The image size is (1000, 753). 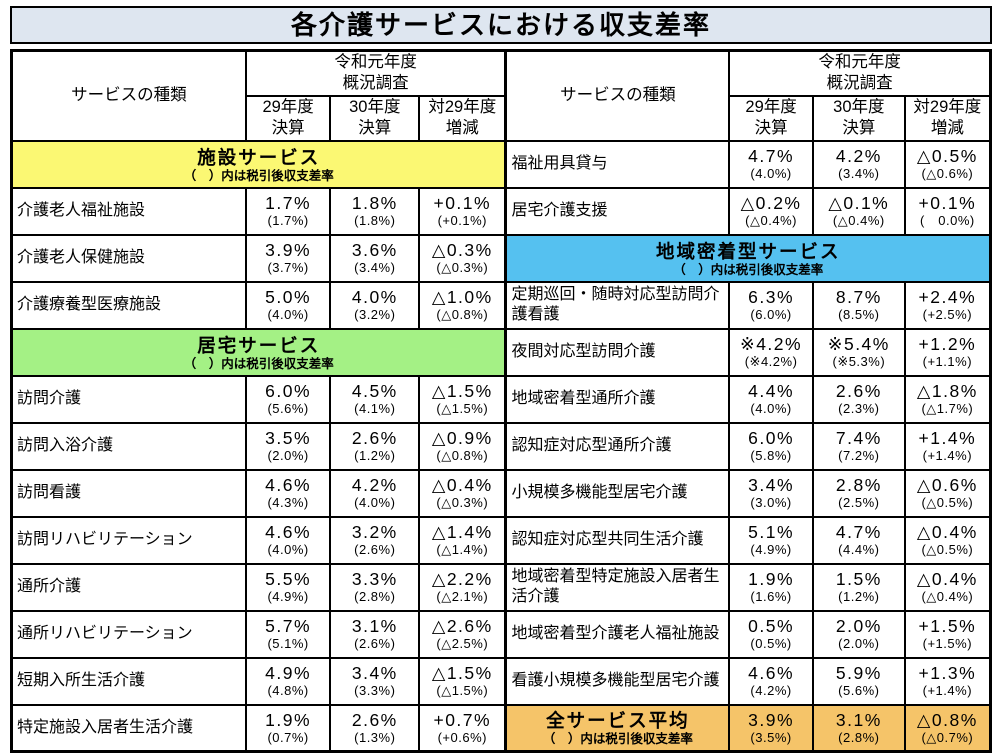 What do you see at coordinates (128, 399) in the screenshot?
I see `service-name-cell: 訪問介護` at bounding box center [128, 399].